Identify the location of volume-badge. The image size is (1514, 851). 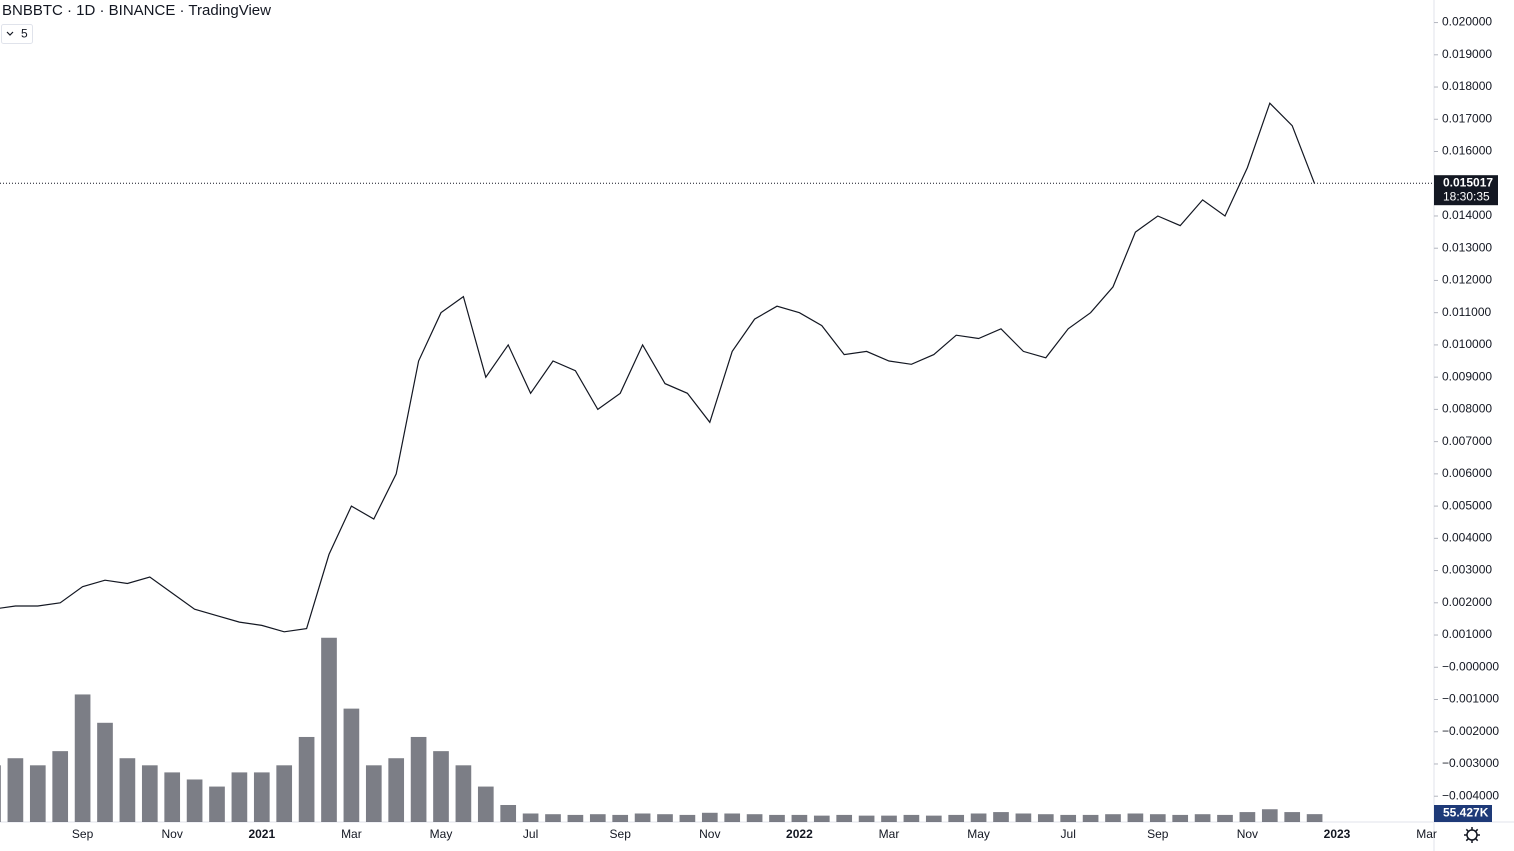
(1463, 813).